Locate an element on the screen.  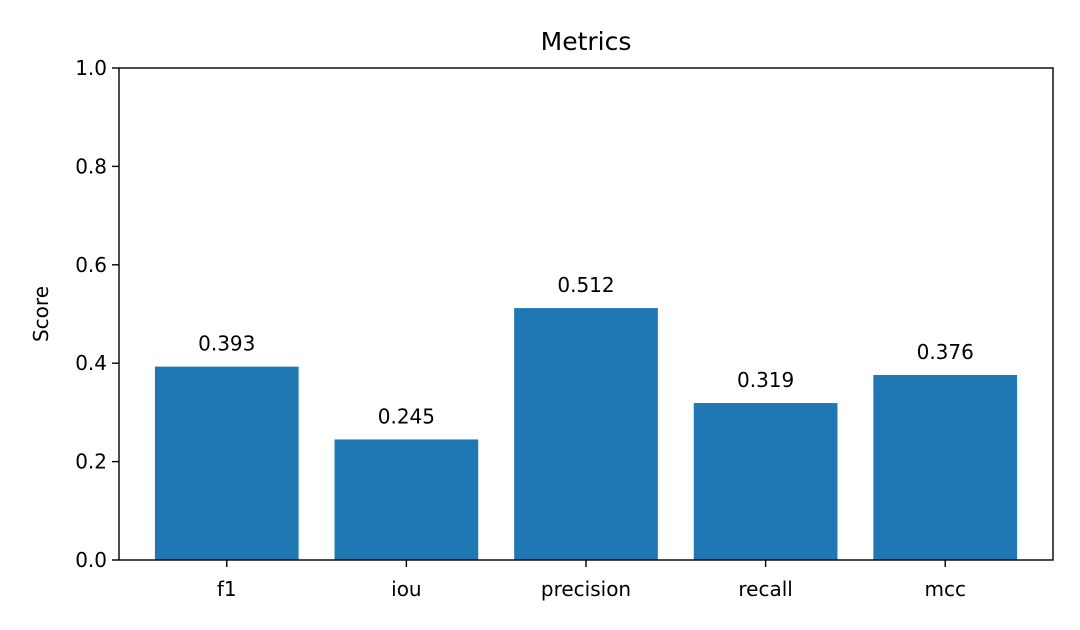
y-tick-label-3: 0.6 is located at coordinates (91, 265).